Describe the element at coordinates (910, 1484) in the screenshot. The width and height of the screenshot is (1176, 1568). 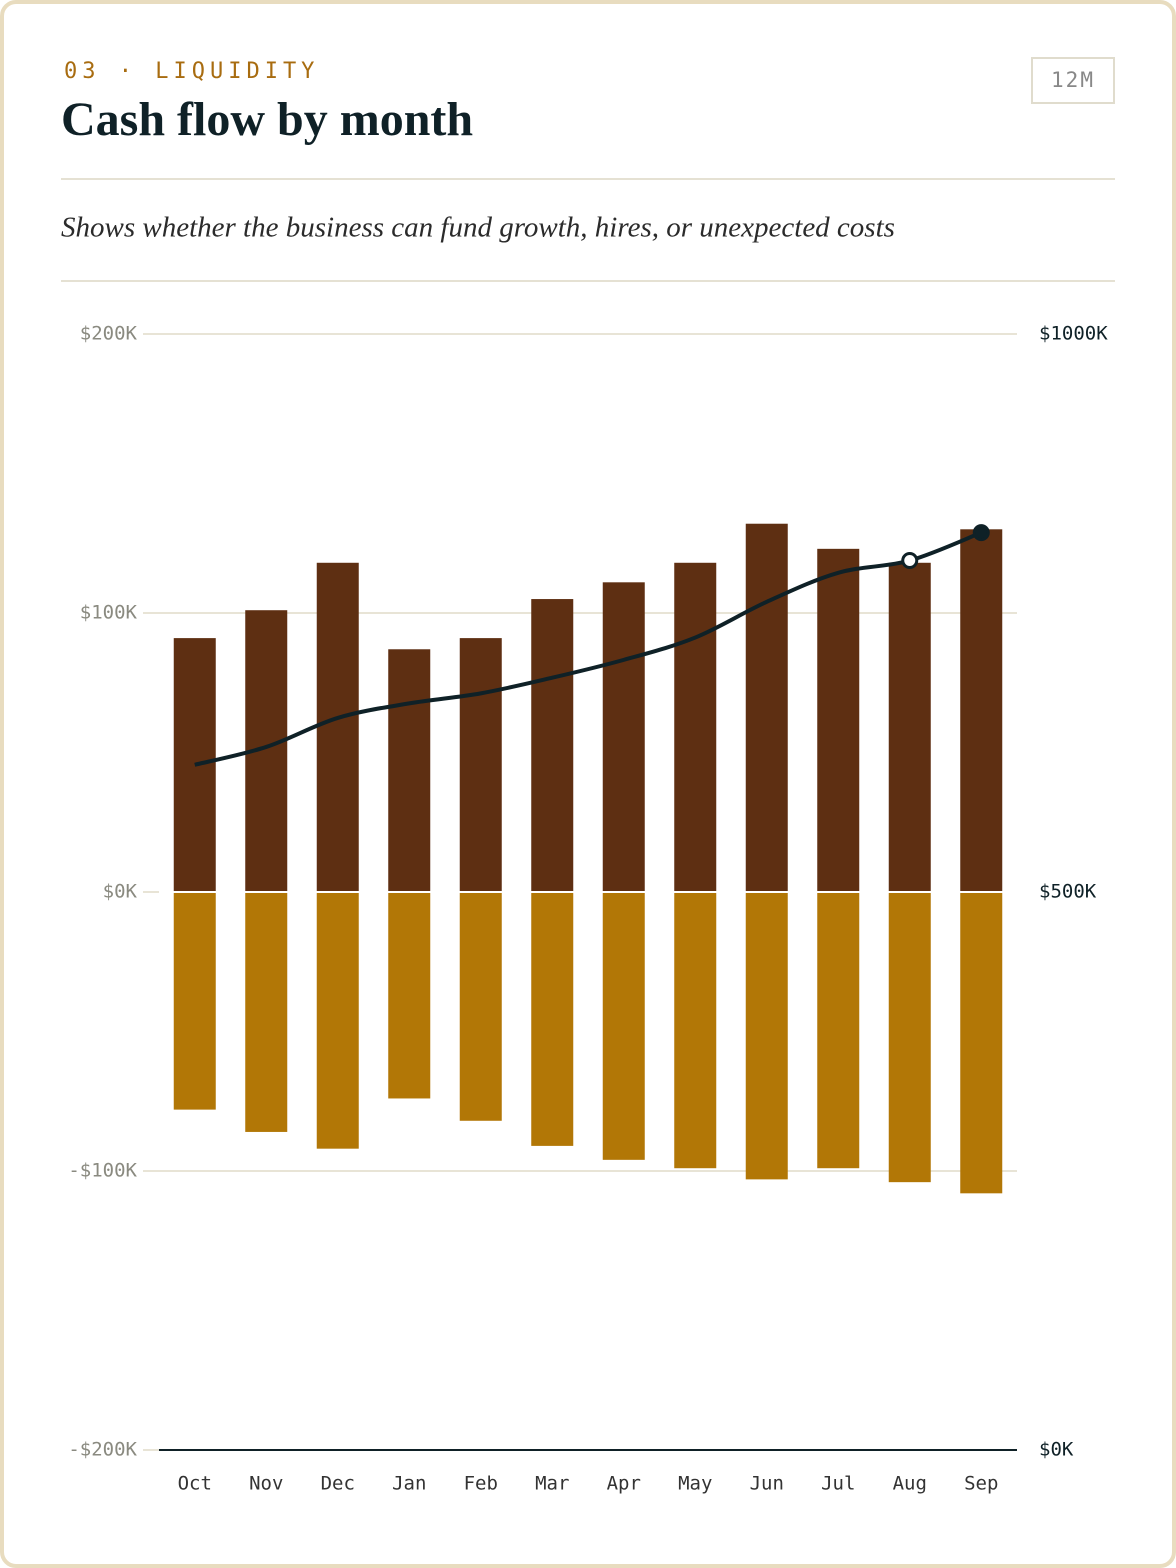
I see `x-tick-label: Aug` at that location.